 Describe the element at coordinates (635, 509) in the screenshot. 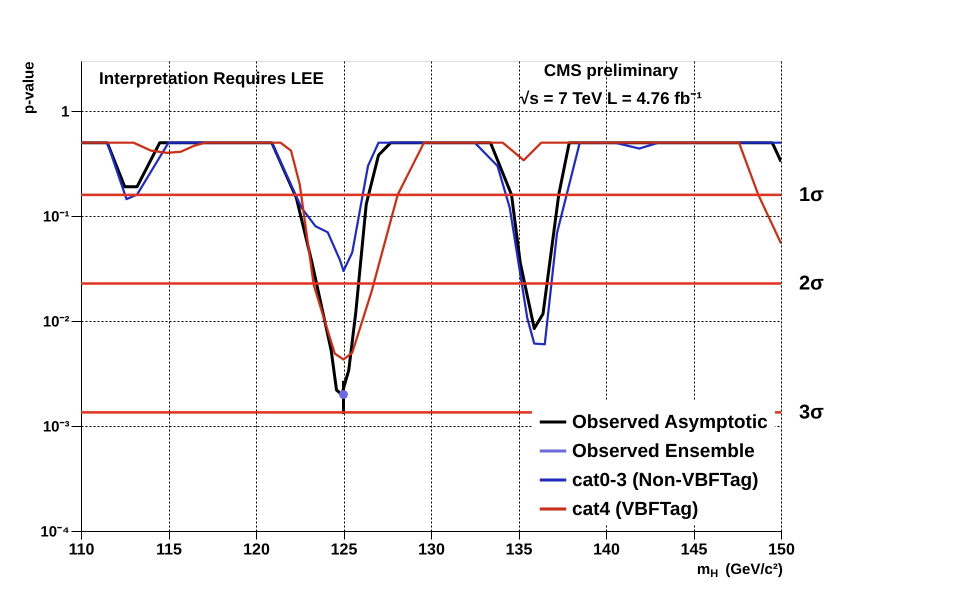

I see `legend-label: cat4 (VBFTag)` at that location.